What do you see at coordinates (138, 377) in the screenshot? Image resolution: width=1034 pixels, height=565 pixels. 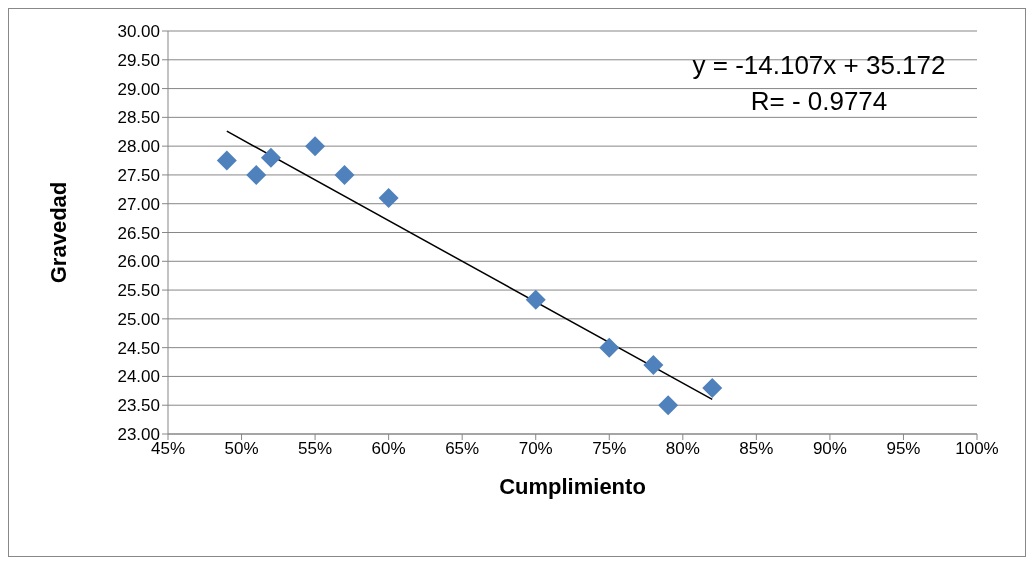 I see `y-tick-label: 24.00` at bounding box center [138, 377].